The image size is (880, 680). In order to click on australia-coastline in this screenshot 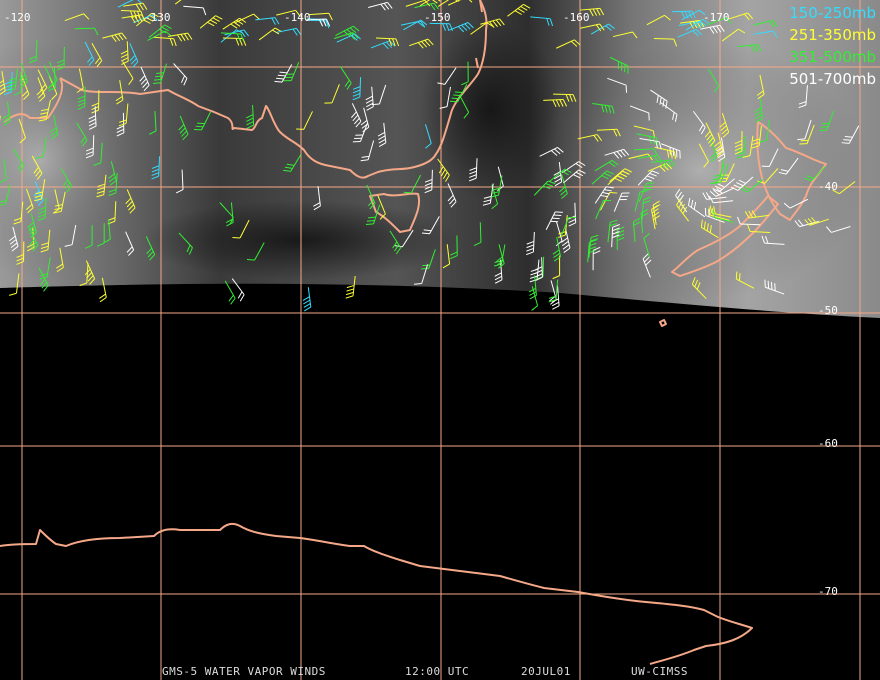, I will do `click(245, 89)`.